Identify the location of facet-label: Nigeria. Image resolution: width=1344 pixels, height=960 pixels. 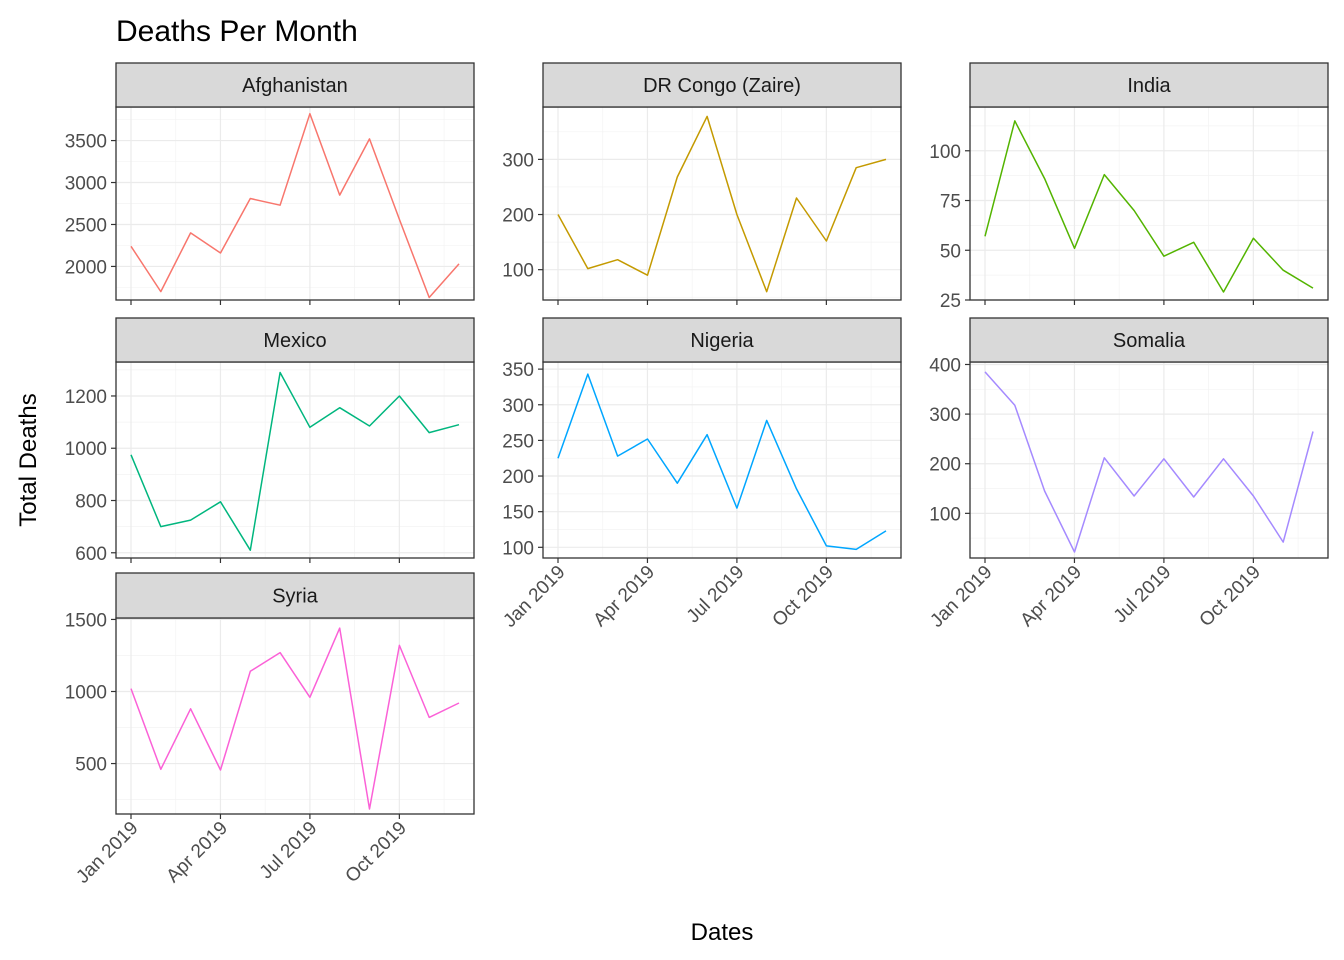
(722, 341).